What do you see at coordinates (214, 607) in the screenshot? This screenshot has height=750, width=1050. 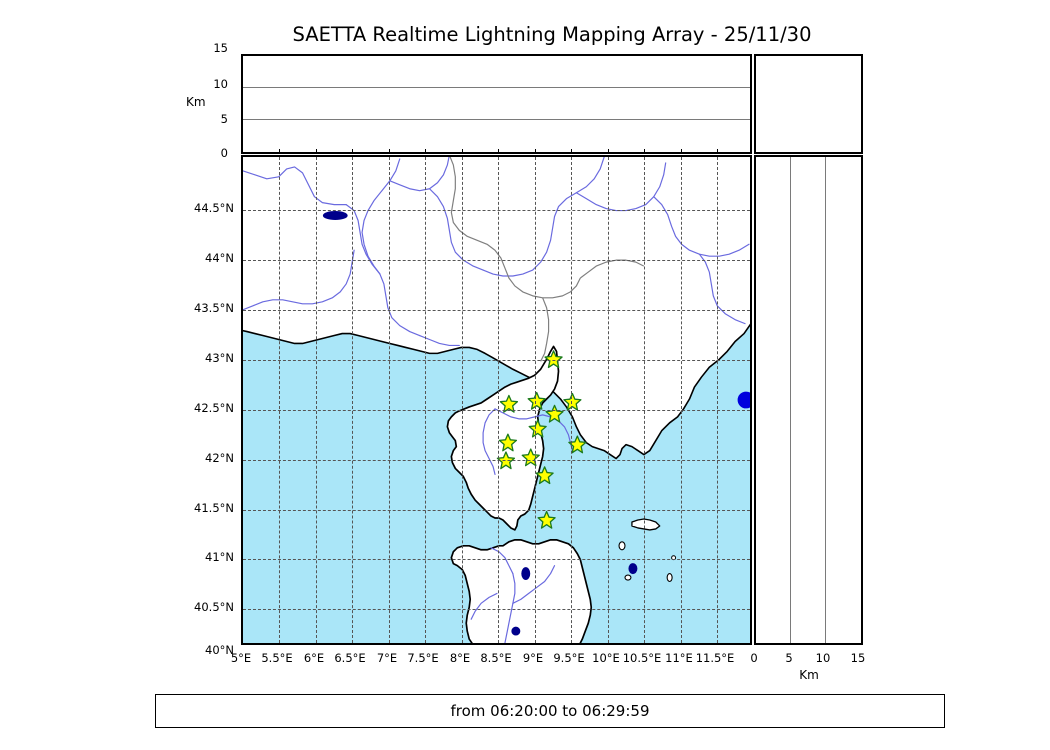 I see `map-lat-tick-40.5: 40.5°N` at bounding box center [214, 607].